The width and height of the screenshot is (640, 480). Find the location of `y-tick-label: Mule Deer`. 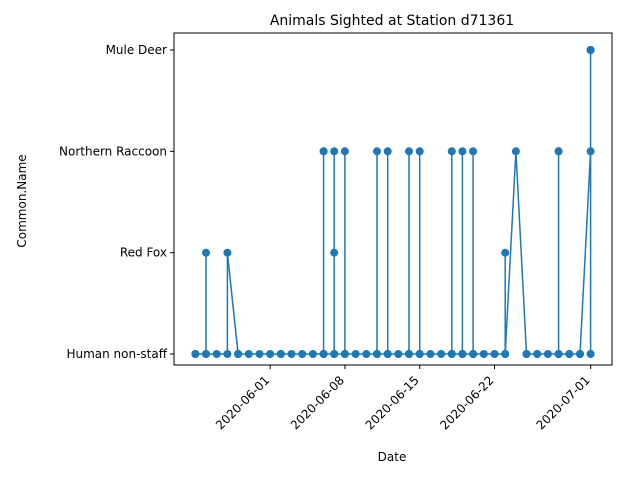

y-tick-label: Mule Deer is located at coordinates (136, 50).